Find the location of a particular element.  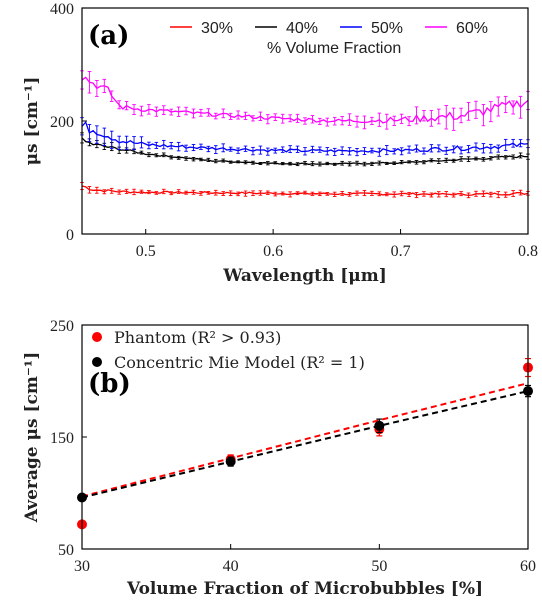

chart-b-ytick-label-2: 250 is located at coordinates (62, 326).